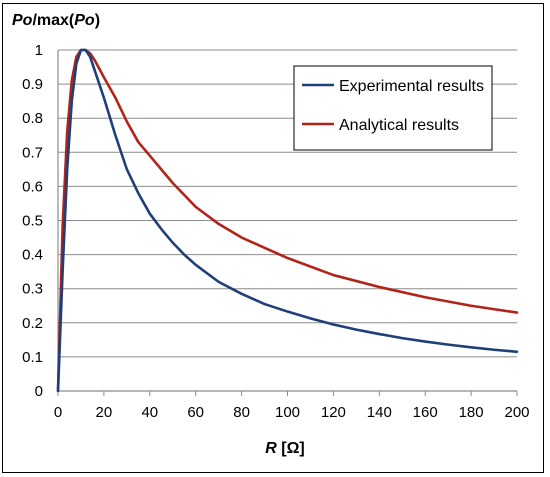  What do you see at coordinates (425, 412) in the screenshot?
I see `x-tick-label: 160` at bounding box center [425, 412].